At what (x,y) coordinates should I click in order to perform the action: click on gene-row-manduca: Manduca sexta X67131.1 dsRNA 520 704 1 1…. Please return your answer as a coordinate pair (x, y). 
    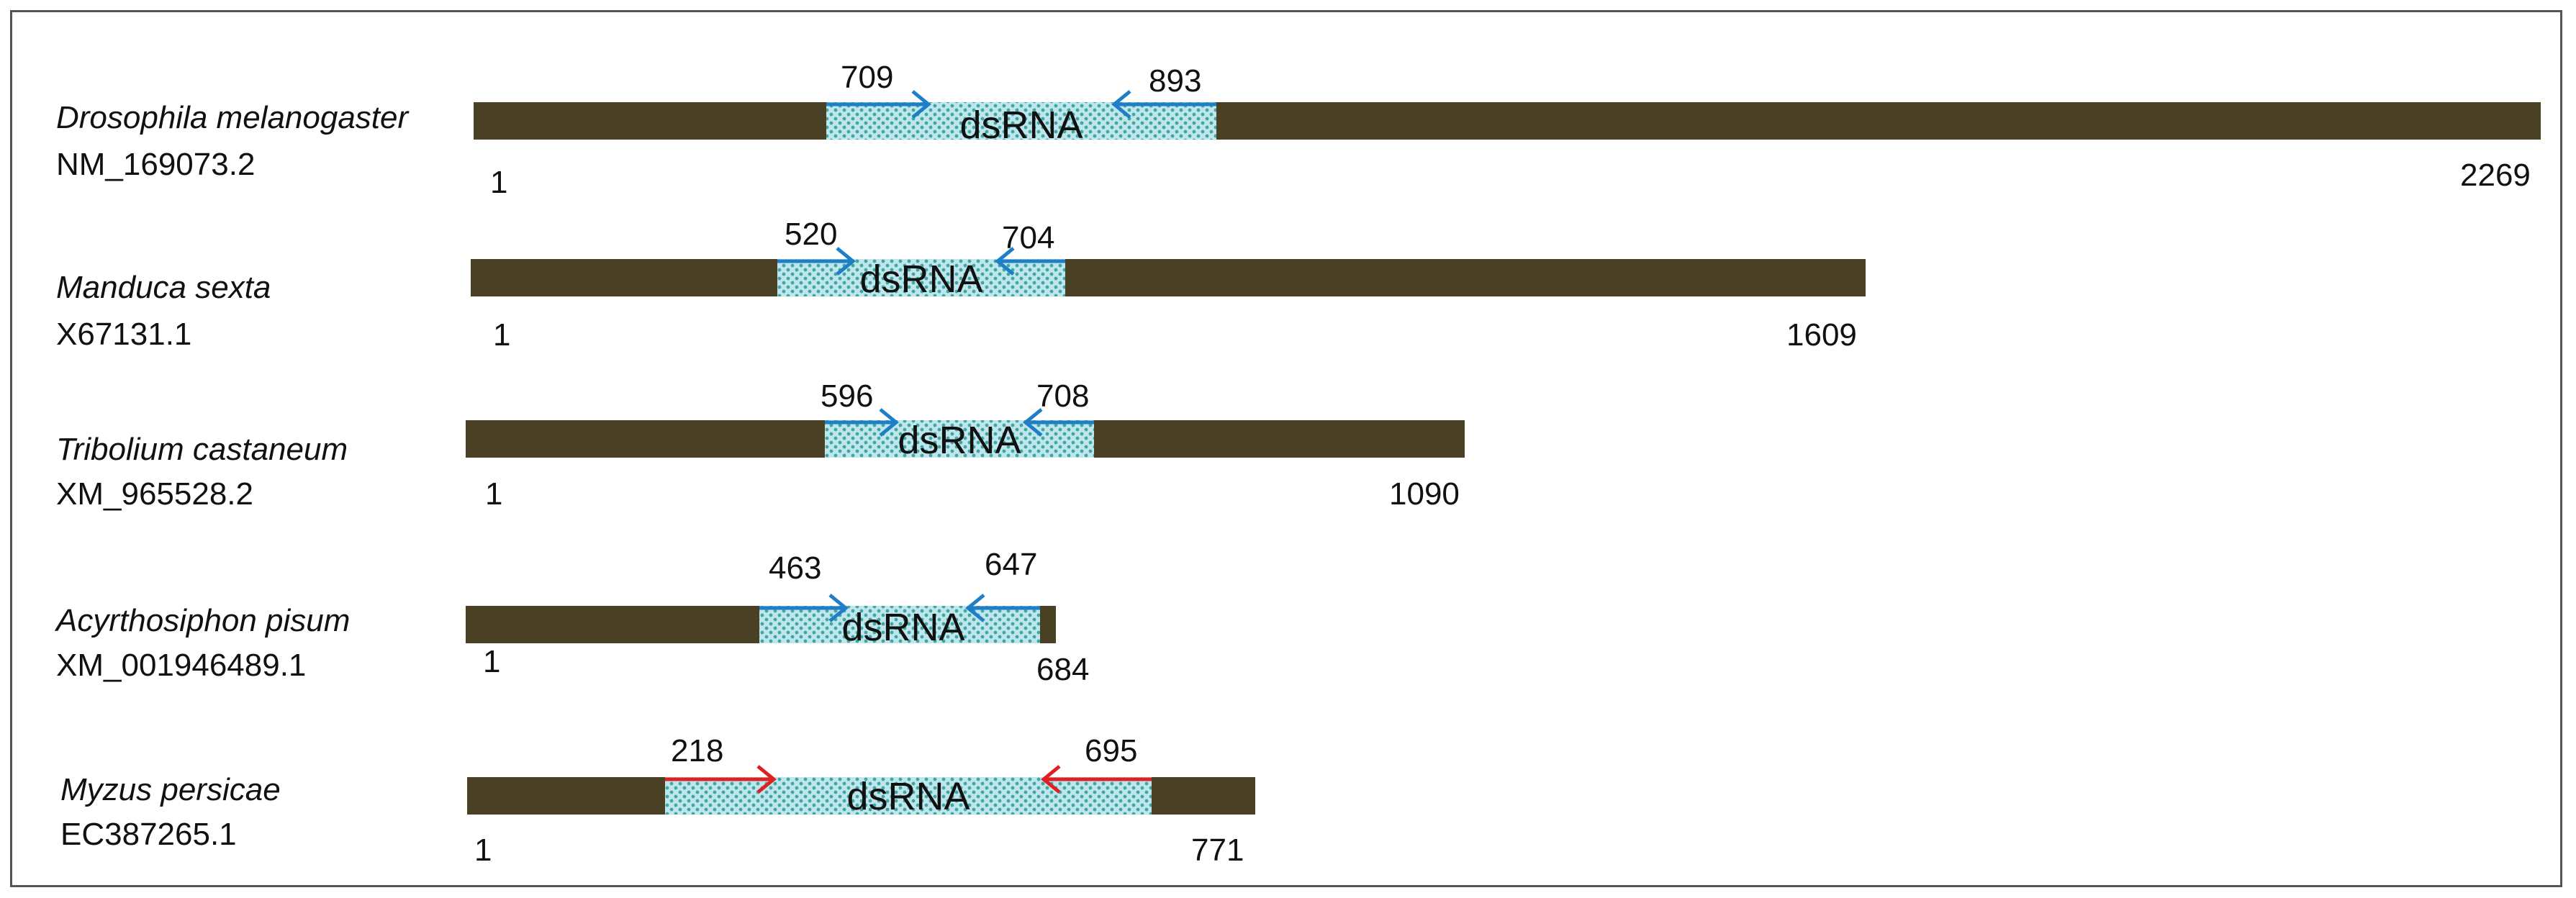
    Looking at the image, I should click on (961, 285).